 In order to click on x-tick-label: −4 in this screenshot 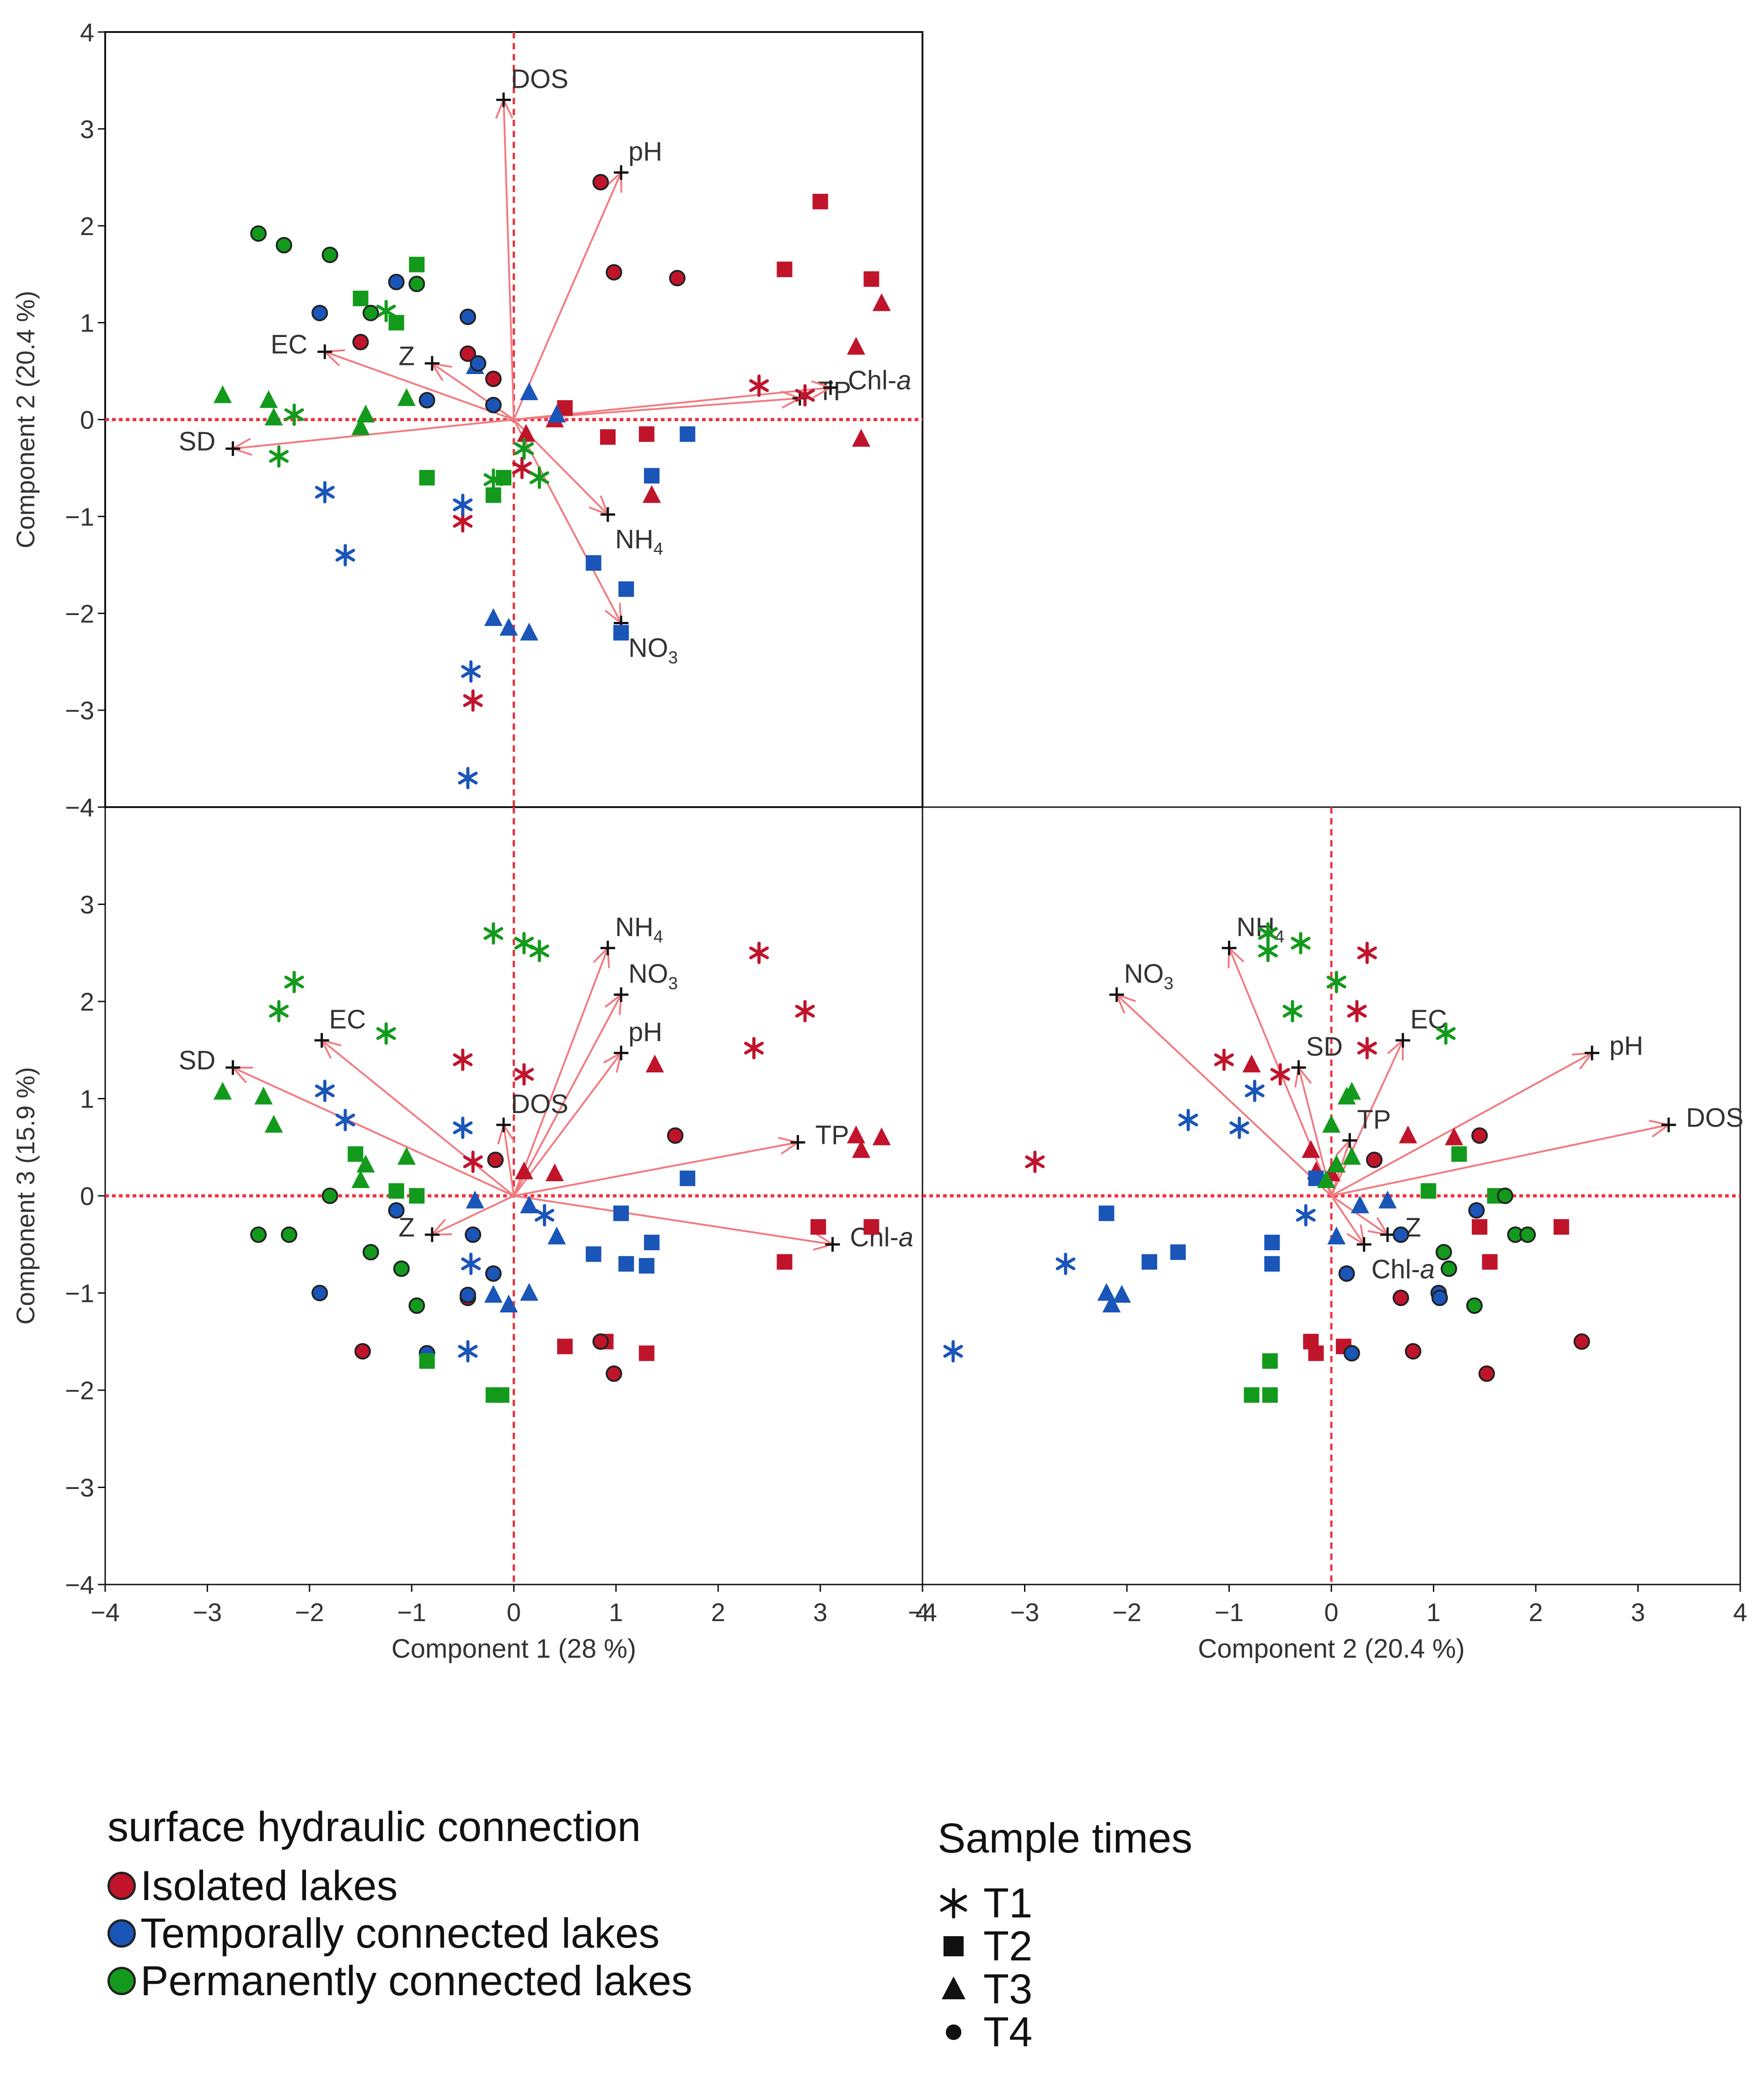, I will do `click(105, 1613)`.